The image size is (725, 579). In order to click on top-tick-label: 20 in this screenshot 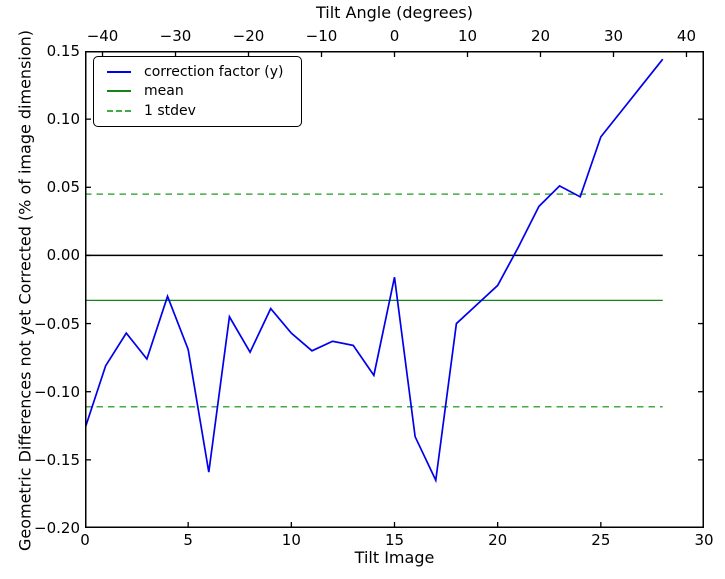, I will do `click(540, 36)`.